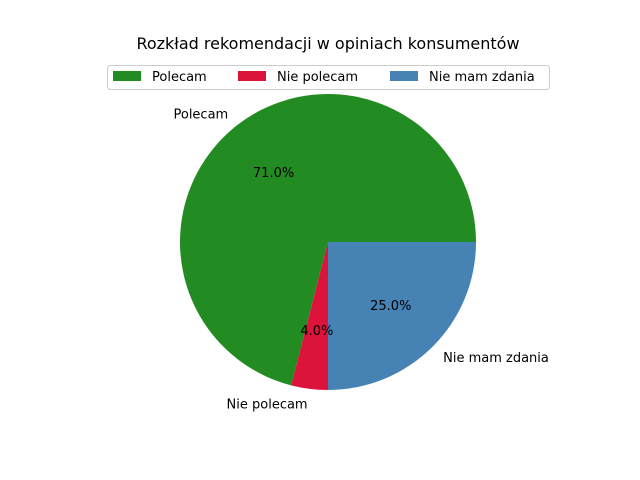  I want to click on slice-percent-label: 25.0%, so click(390, 306).